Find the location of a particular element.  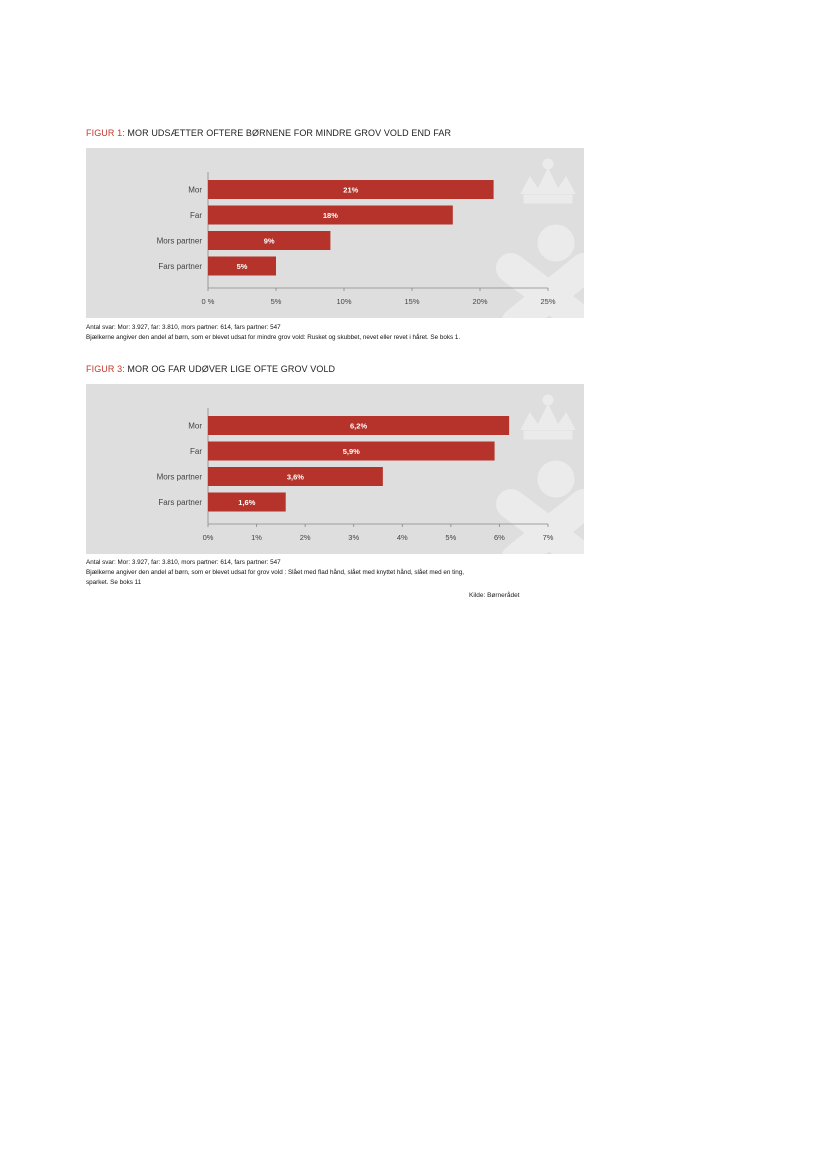

data-label: 18% is located at coordinates (330, 215).